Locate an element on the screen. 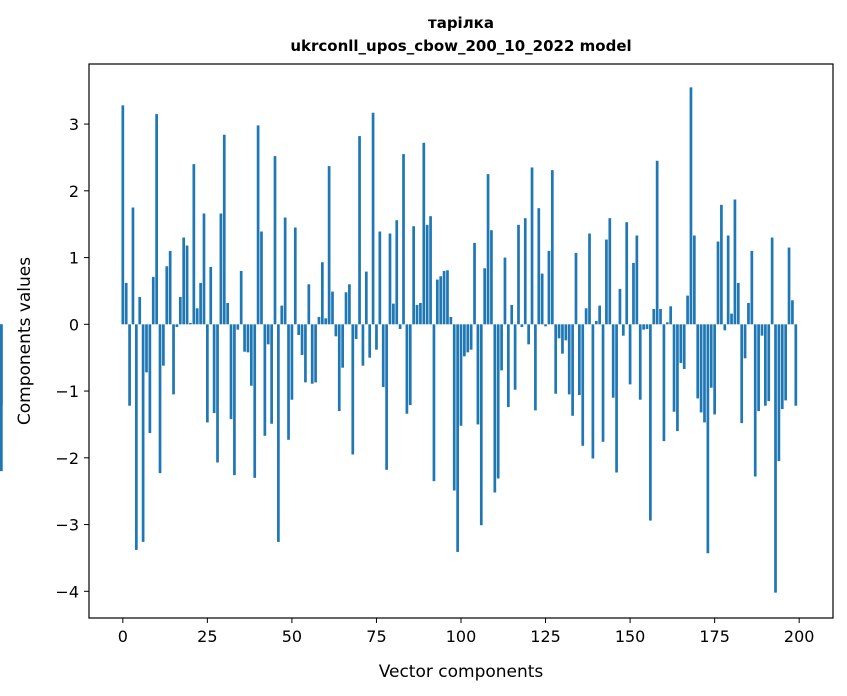 Image resolution: width=847 pixels, height=696 pixels. chart-title-line2: ukrconll_upos_cbow_200_10_2022 model is located at coordinates (460, 46).